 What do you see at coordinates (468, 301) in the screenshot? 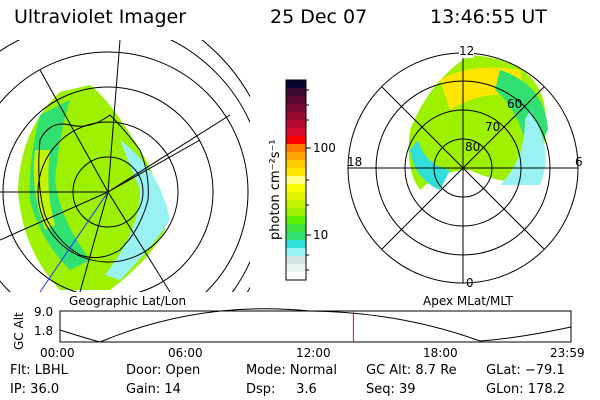
I see `right-map-label: Apex MLat/MLT` at bounding box center [468, 301].